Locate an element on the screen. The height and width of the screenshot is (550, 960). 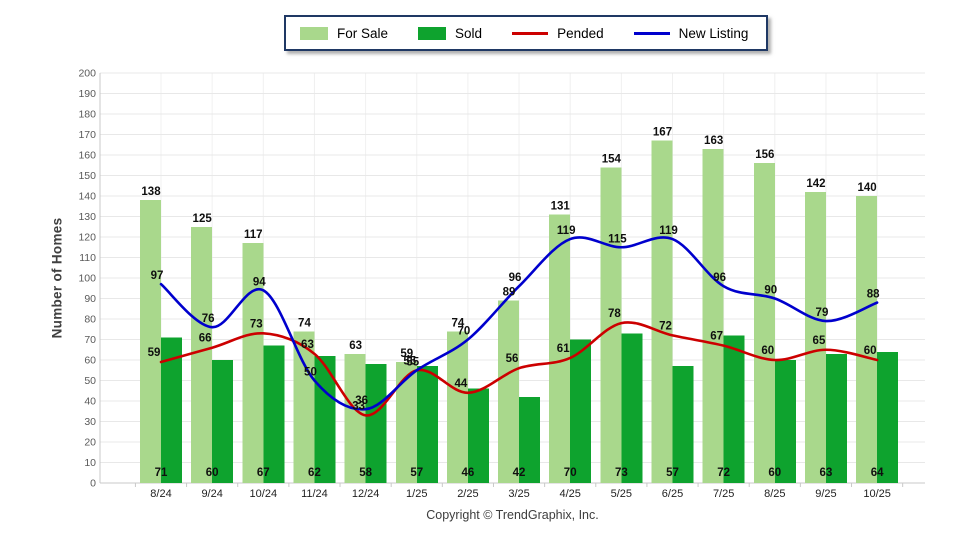
x-tick-label: 4/25 is located at coordinates (569, 494).